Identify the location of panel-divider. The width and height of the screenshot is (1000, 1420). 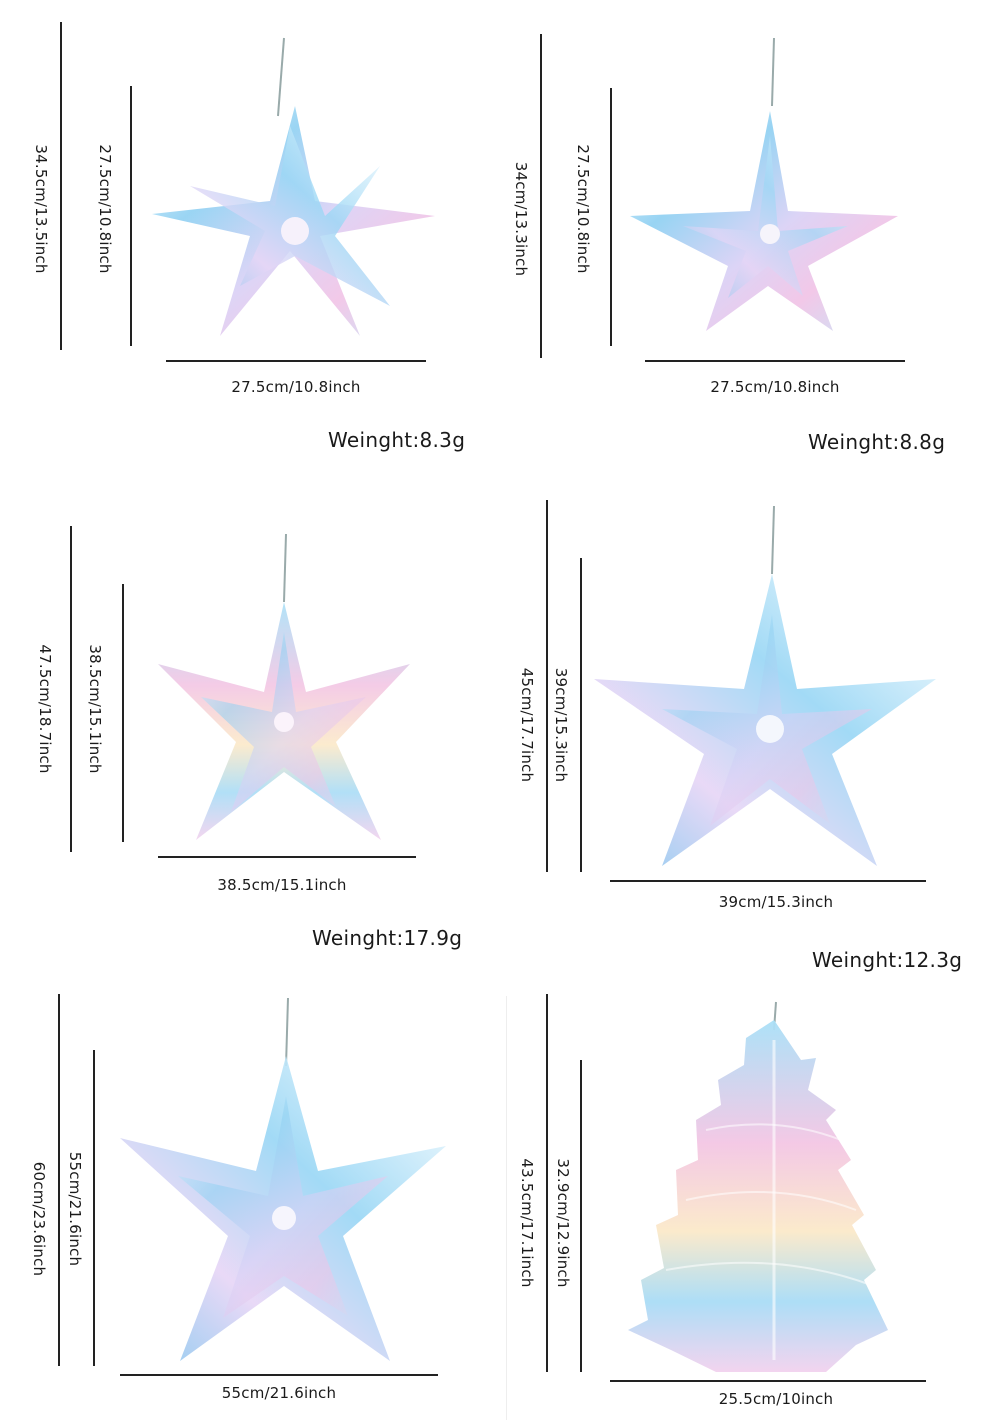
(506, 1208).